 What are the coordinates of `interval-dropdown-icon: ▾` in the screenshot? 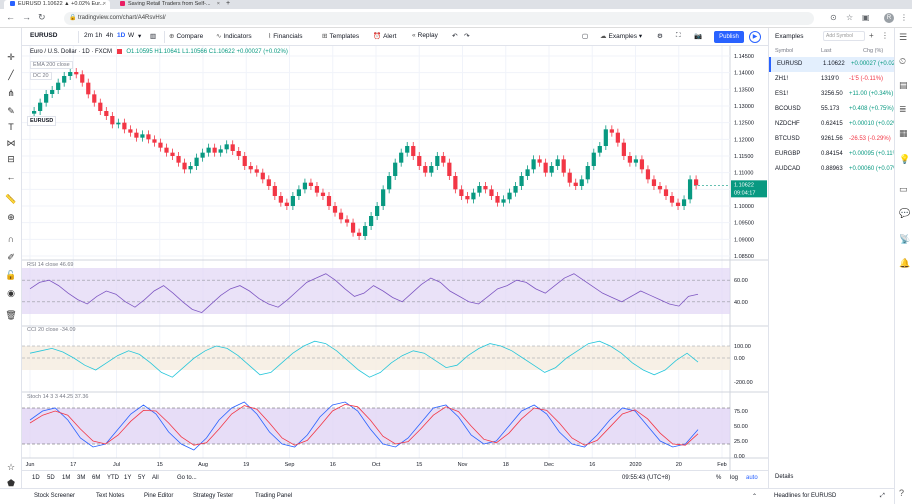 It's located at (140, 36).